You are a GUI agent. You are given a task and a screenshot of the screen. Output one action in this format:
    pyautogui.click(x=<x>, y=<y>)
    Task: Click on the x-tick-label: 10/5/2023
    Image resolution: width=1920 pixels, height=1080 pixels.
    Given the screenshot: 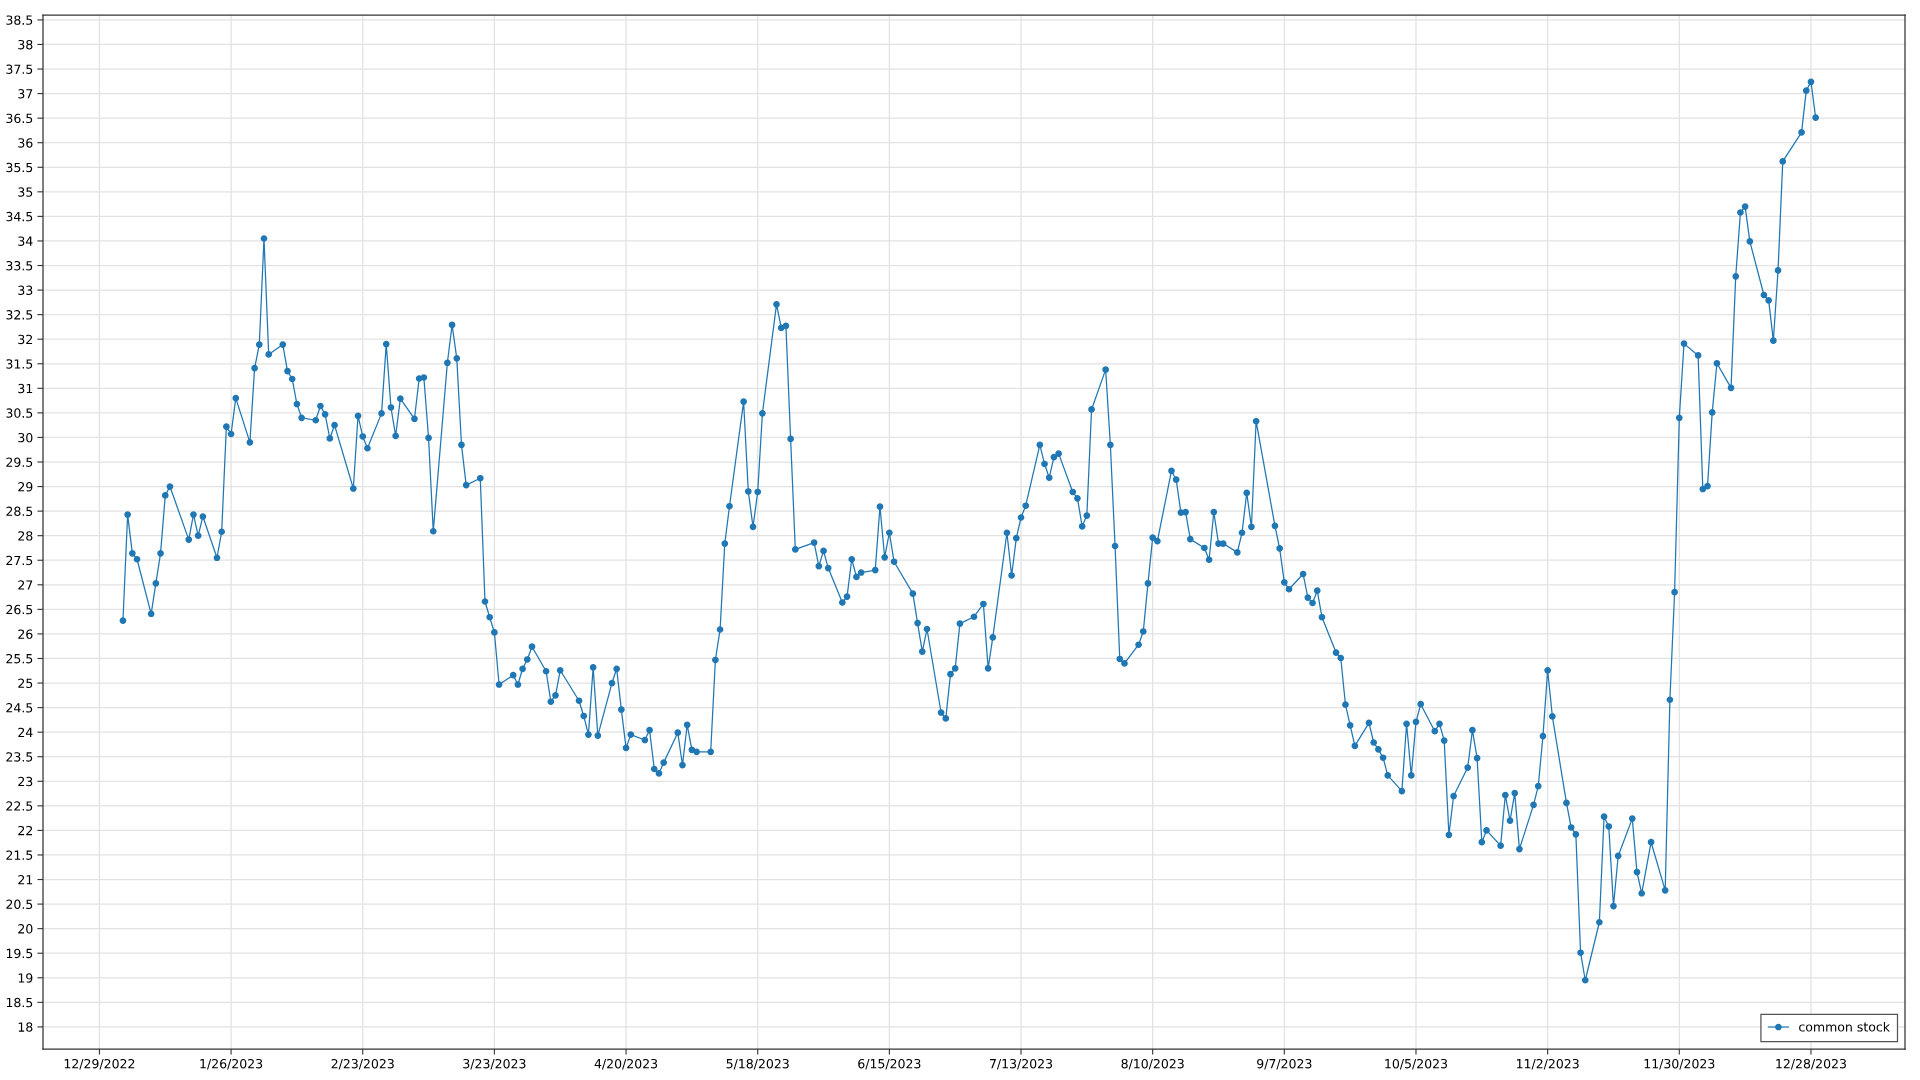 What is the action you would take?
    pyautogui.click(x=1416, y=1064)
    